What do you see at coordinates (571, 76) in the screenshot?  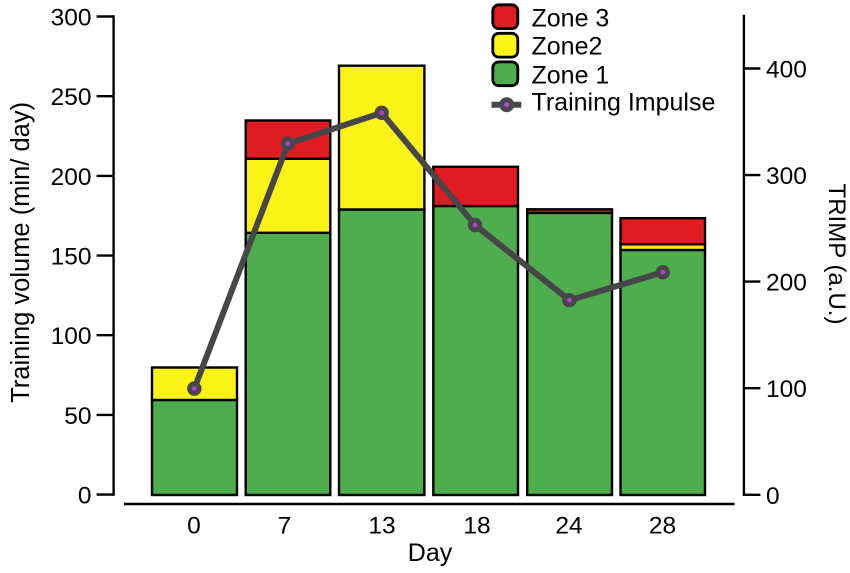 I see `svg-text: Zone 1` at bounding box center [571, 76].